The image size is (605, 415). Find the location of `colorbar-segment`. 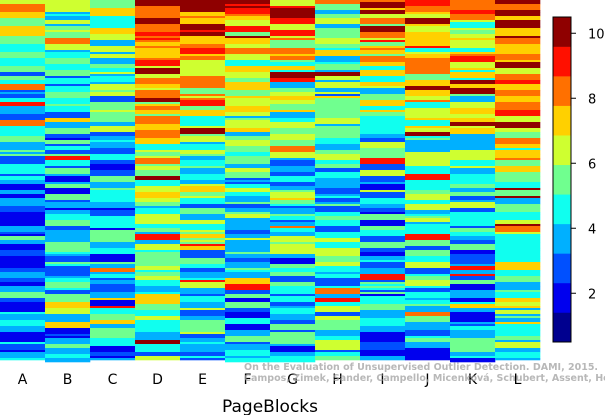

colorbar-segment is located at coordinates (562, 209).